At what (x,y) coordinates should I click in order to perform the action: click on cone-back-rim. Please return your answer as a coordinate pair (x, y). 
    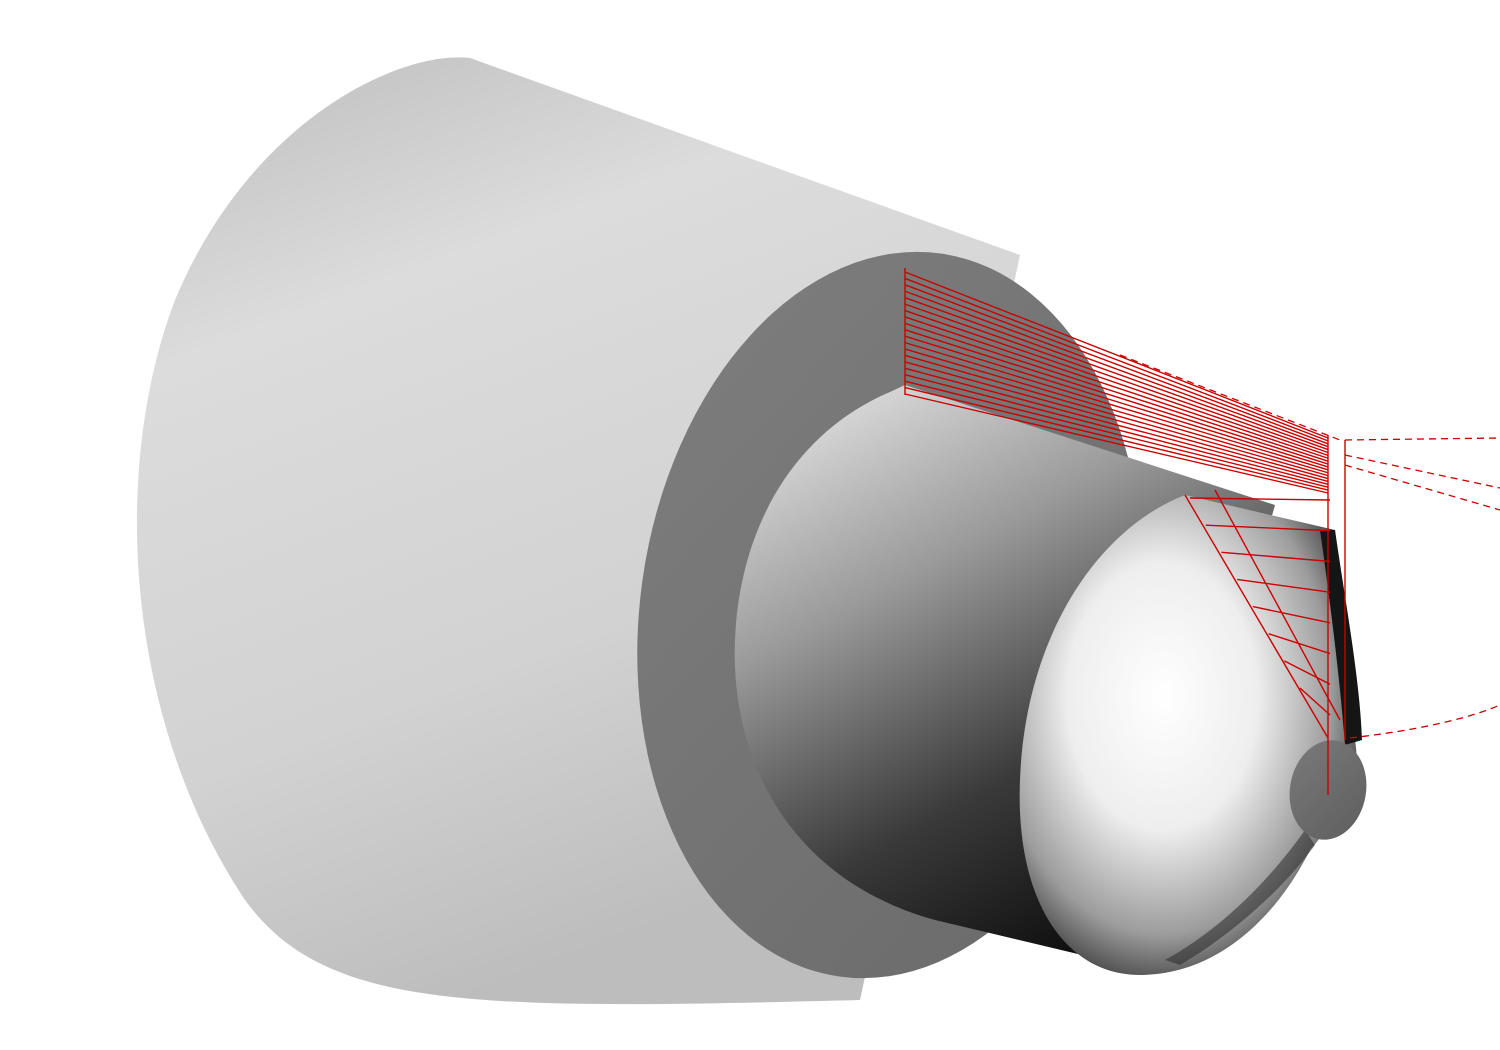
    Looking at the image, I should click on (1341, 637).